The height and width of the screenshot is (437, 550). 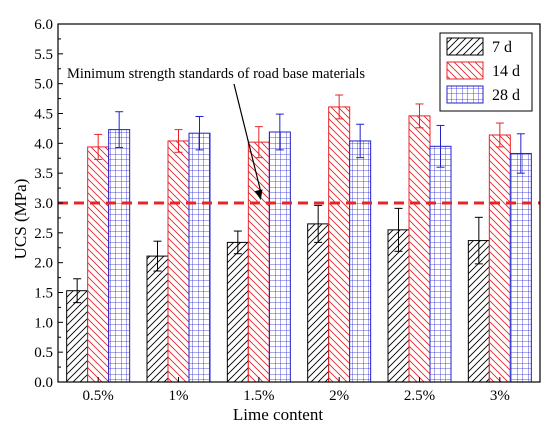 What do you see at coordinates (506, 95) in the screenshot?
I see `legend-label: 28 d` at bounding box center [506, 95].